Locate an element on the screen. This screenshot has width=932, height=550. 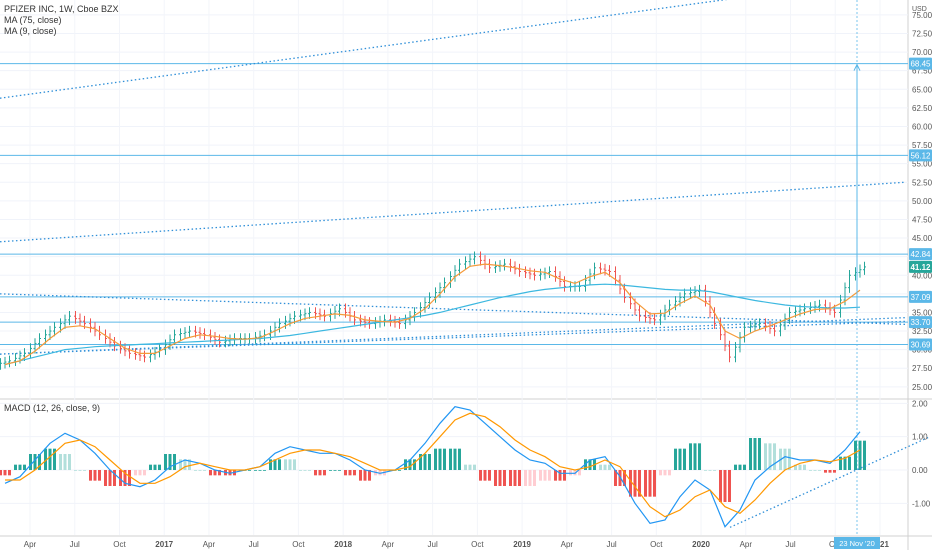
price-tick-label: 50.00 is located at coordinates (922, 201).